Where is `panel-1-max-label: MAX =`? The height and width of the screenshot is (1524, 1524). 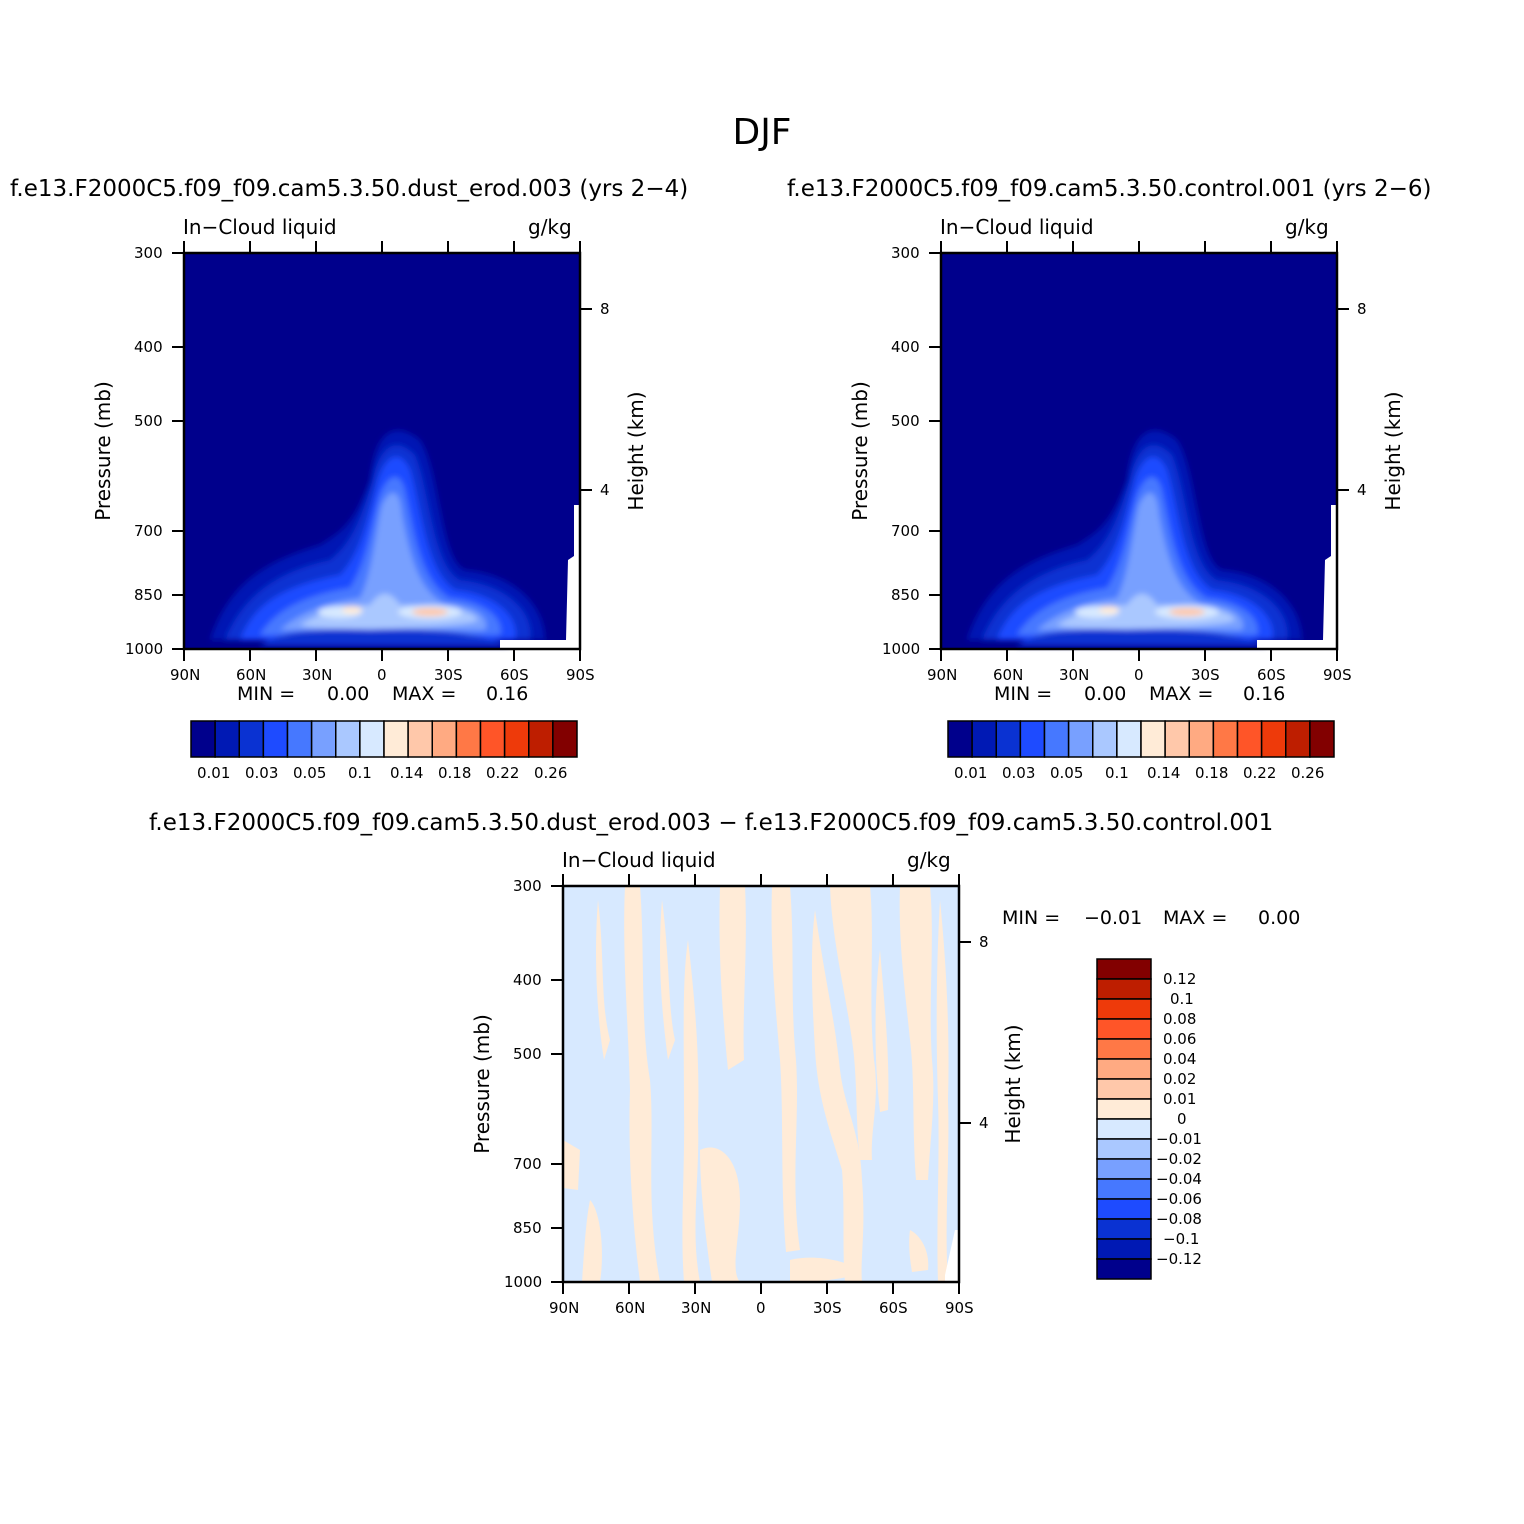
panel-1-max-label: MAX = is located at coordinates (424, 694).